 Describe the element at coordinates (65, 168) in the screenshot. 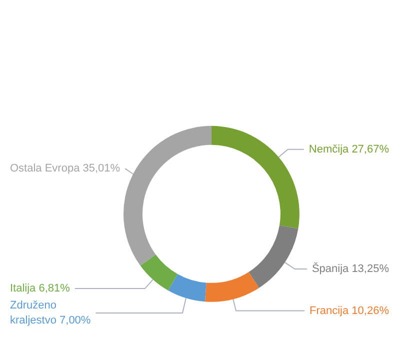

I see `slice-label: Ostala Evropa 35,01%` at that location.